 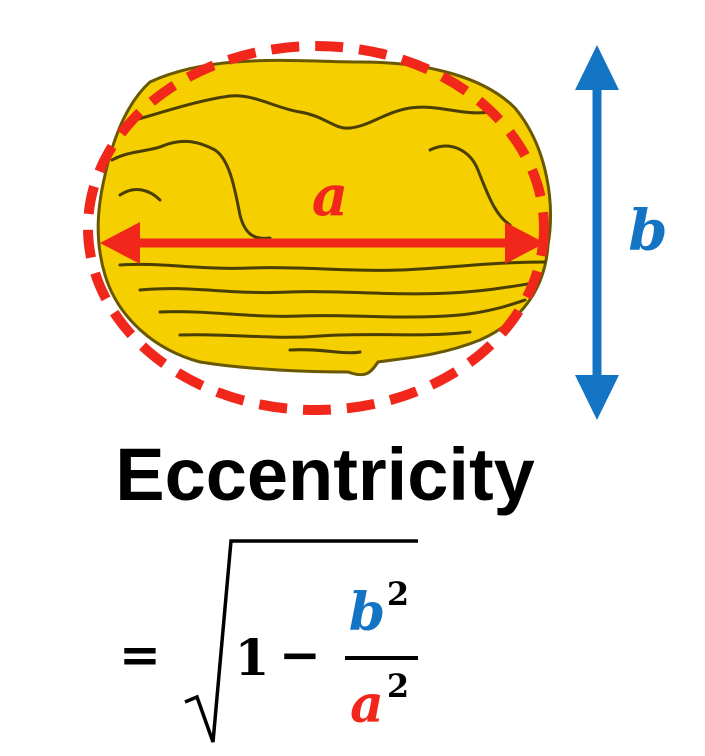 What do you see at coordinates (367, 612) in the screenshot?
I see `numerator-b: b` at bounding box center [367, 612].